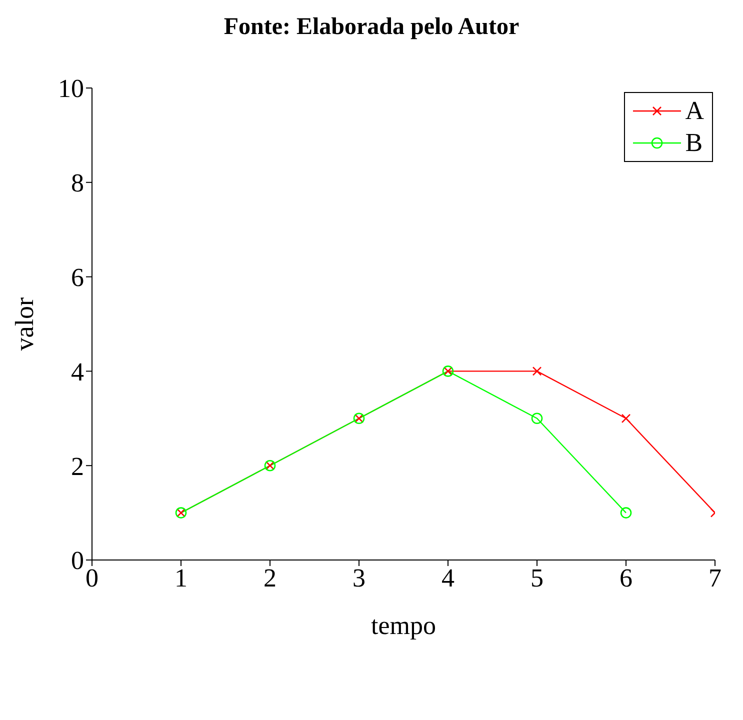 The width and height of the screenshot is (743, 720). I want to click on y-tick-label: 8, so click(77, 183).